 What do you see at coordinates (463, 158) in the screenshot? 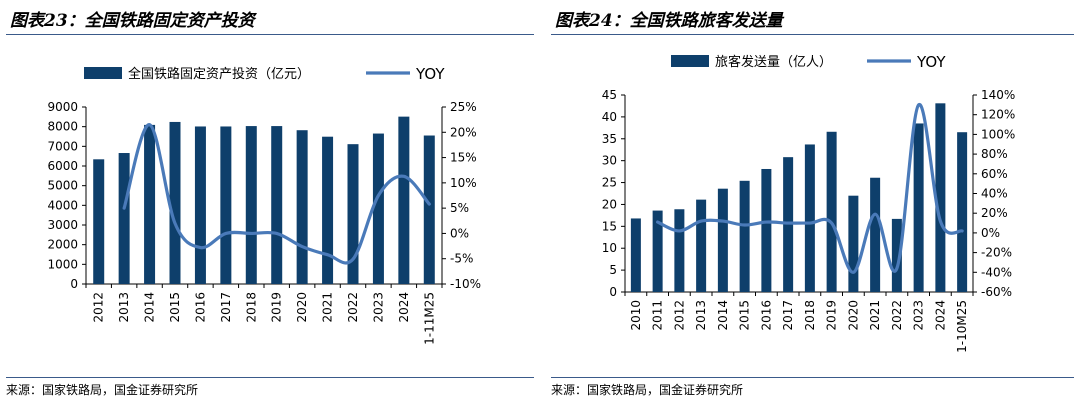
I see `y-right-tick-label: 15%` at bounding box center [463, 158].